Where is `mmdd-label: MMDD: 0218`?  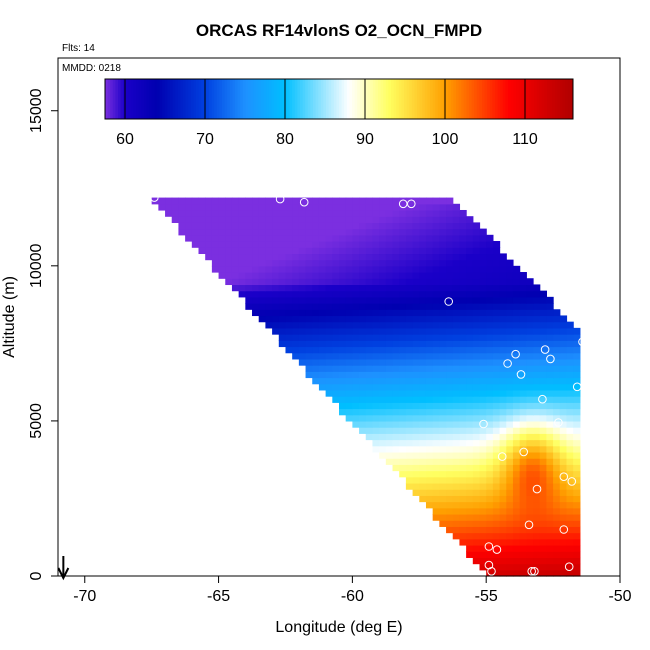
mmdd-label: MMDD: 0218 is located at coordinates (91, 68).